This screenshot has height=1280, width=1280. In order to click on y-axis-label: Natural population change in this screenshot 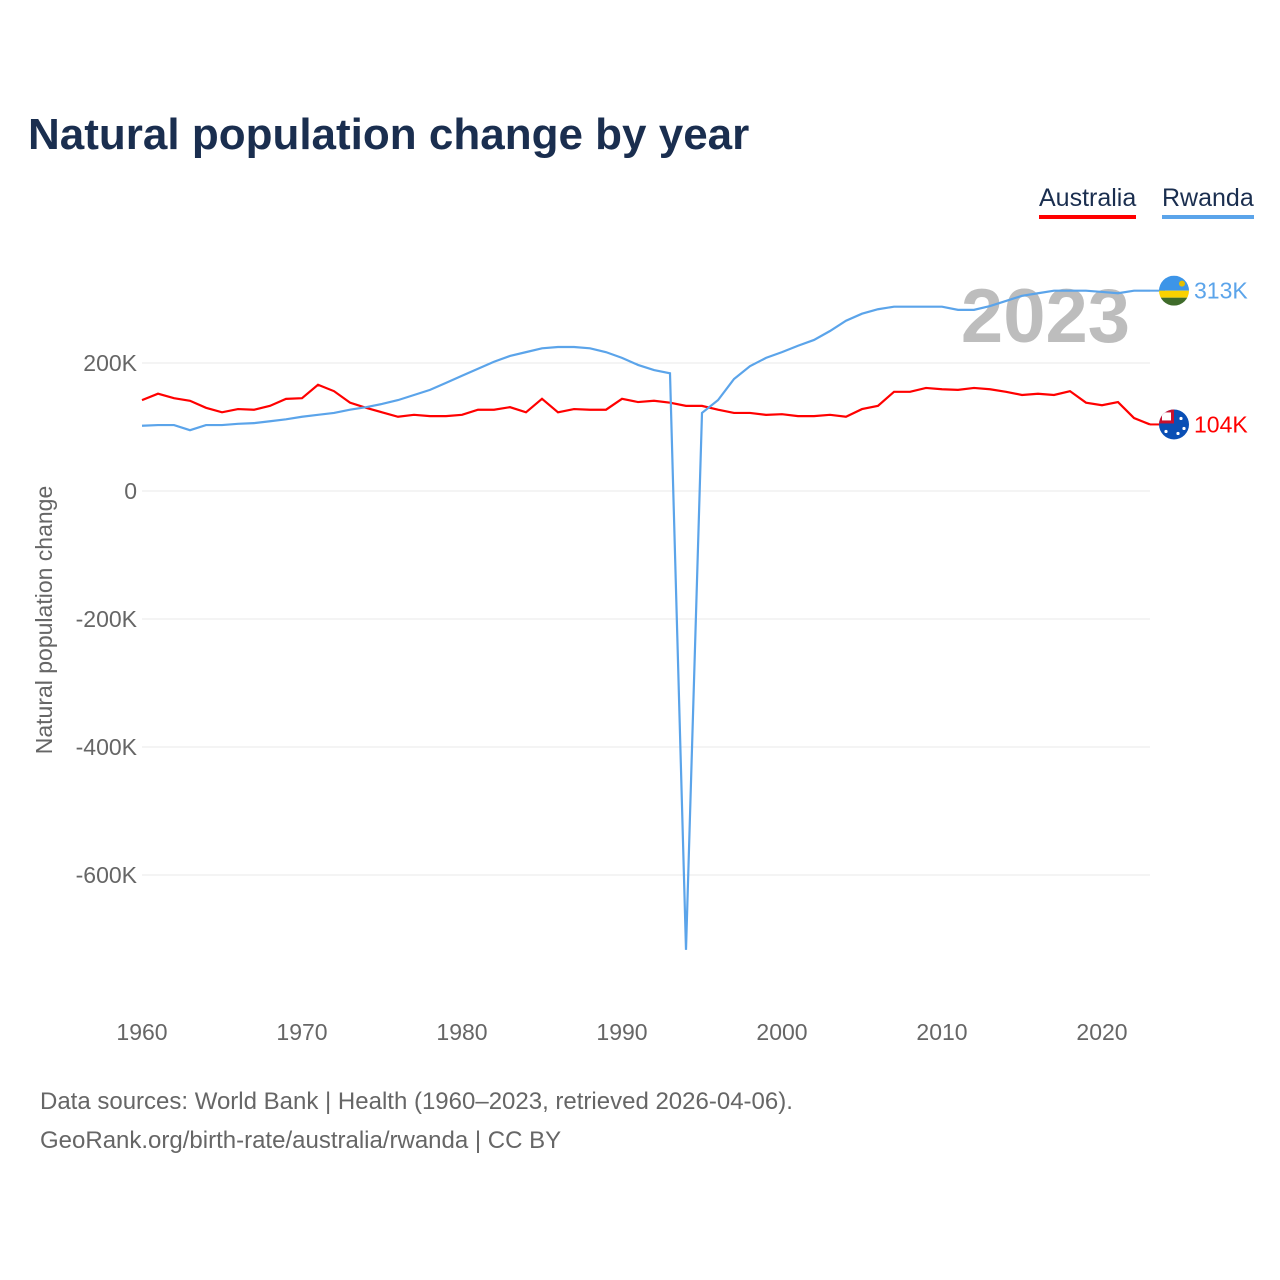, I will do `click(44, 620)`.